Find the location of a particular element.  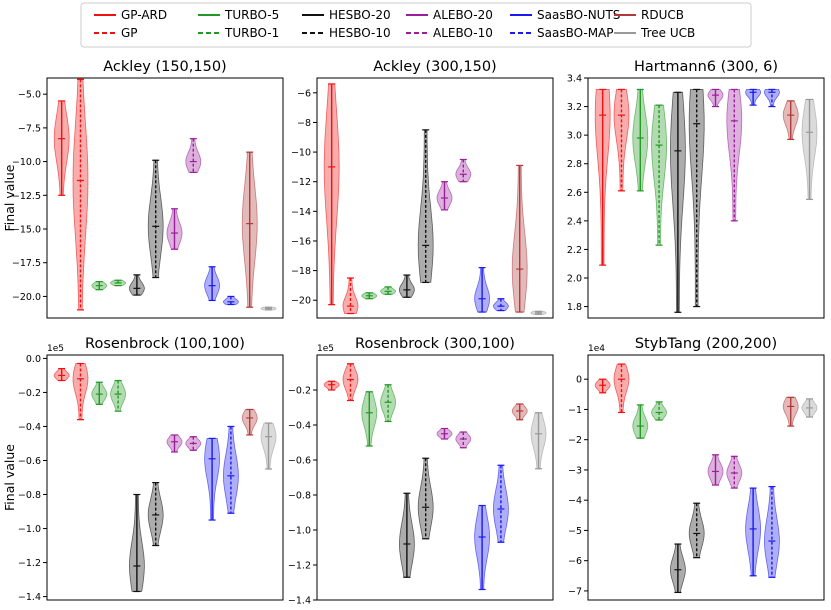

legend-entry-saasbo-nuts: SaasBO-NUTS is located at coordinates (565, 15).